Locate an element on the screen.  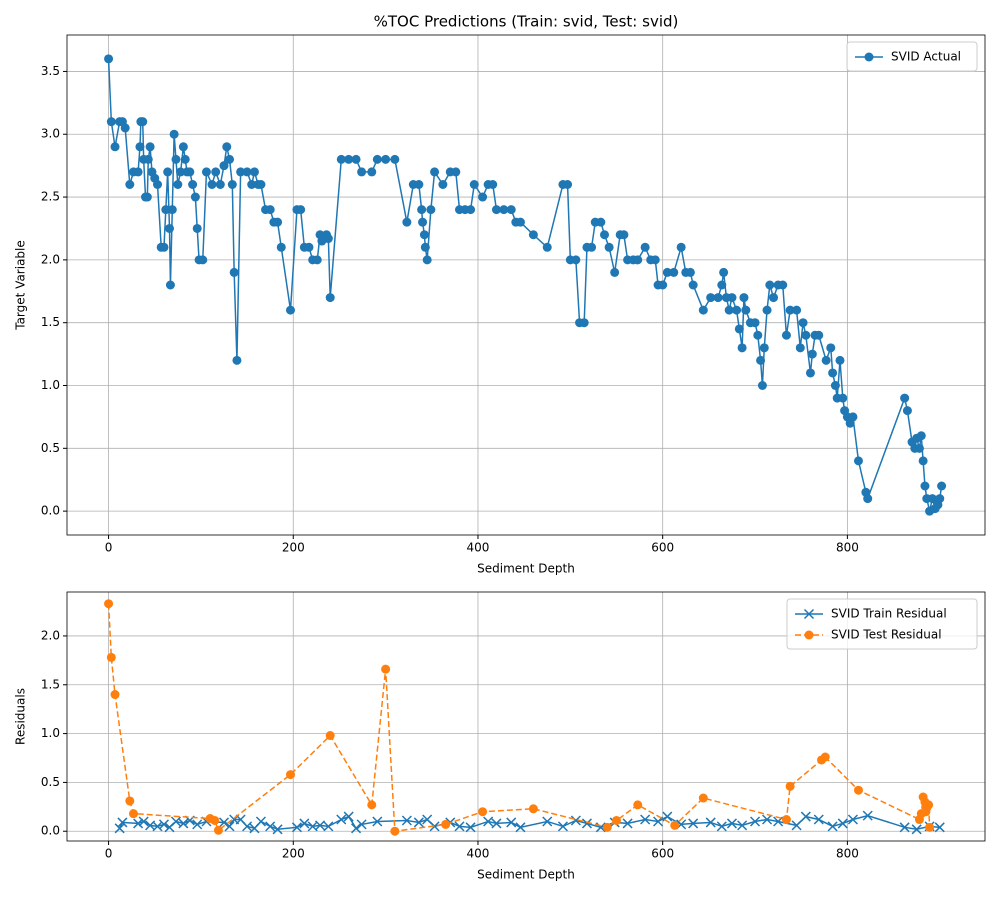
y-tick-label: 3.5 is located at coordinates (50, 71).